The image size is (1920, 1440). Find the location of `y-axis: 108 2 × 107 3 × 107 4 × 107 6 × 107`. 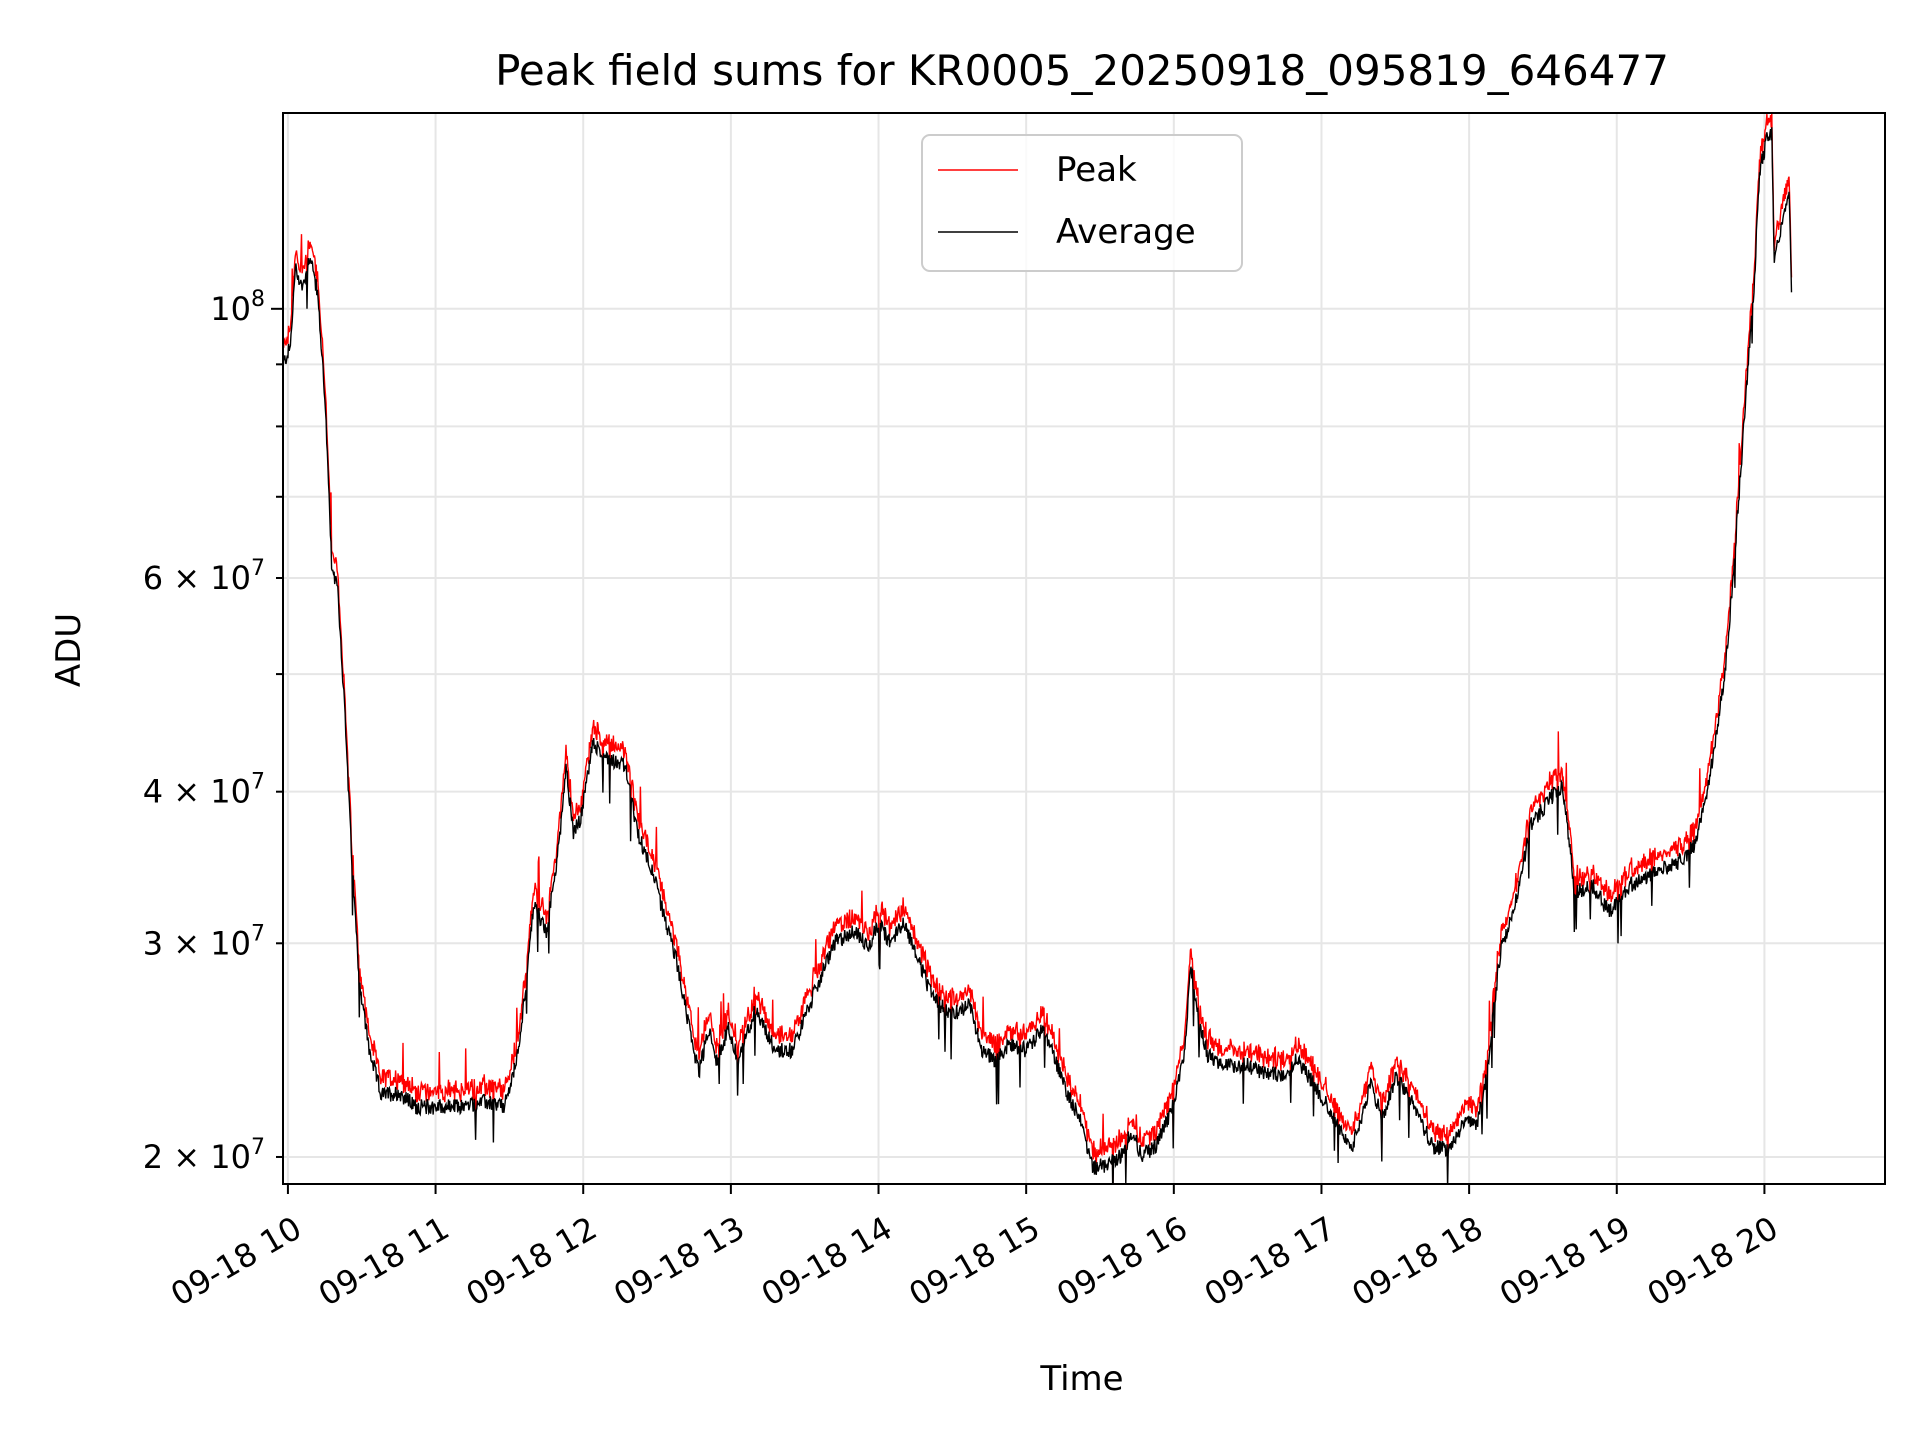

y-axis: 108 2 × 107 3 × 107 4 × 107 6 × 107 is located at coordinates (213, 731).